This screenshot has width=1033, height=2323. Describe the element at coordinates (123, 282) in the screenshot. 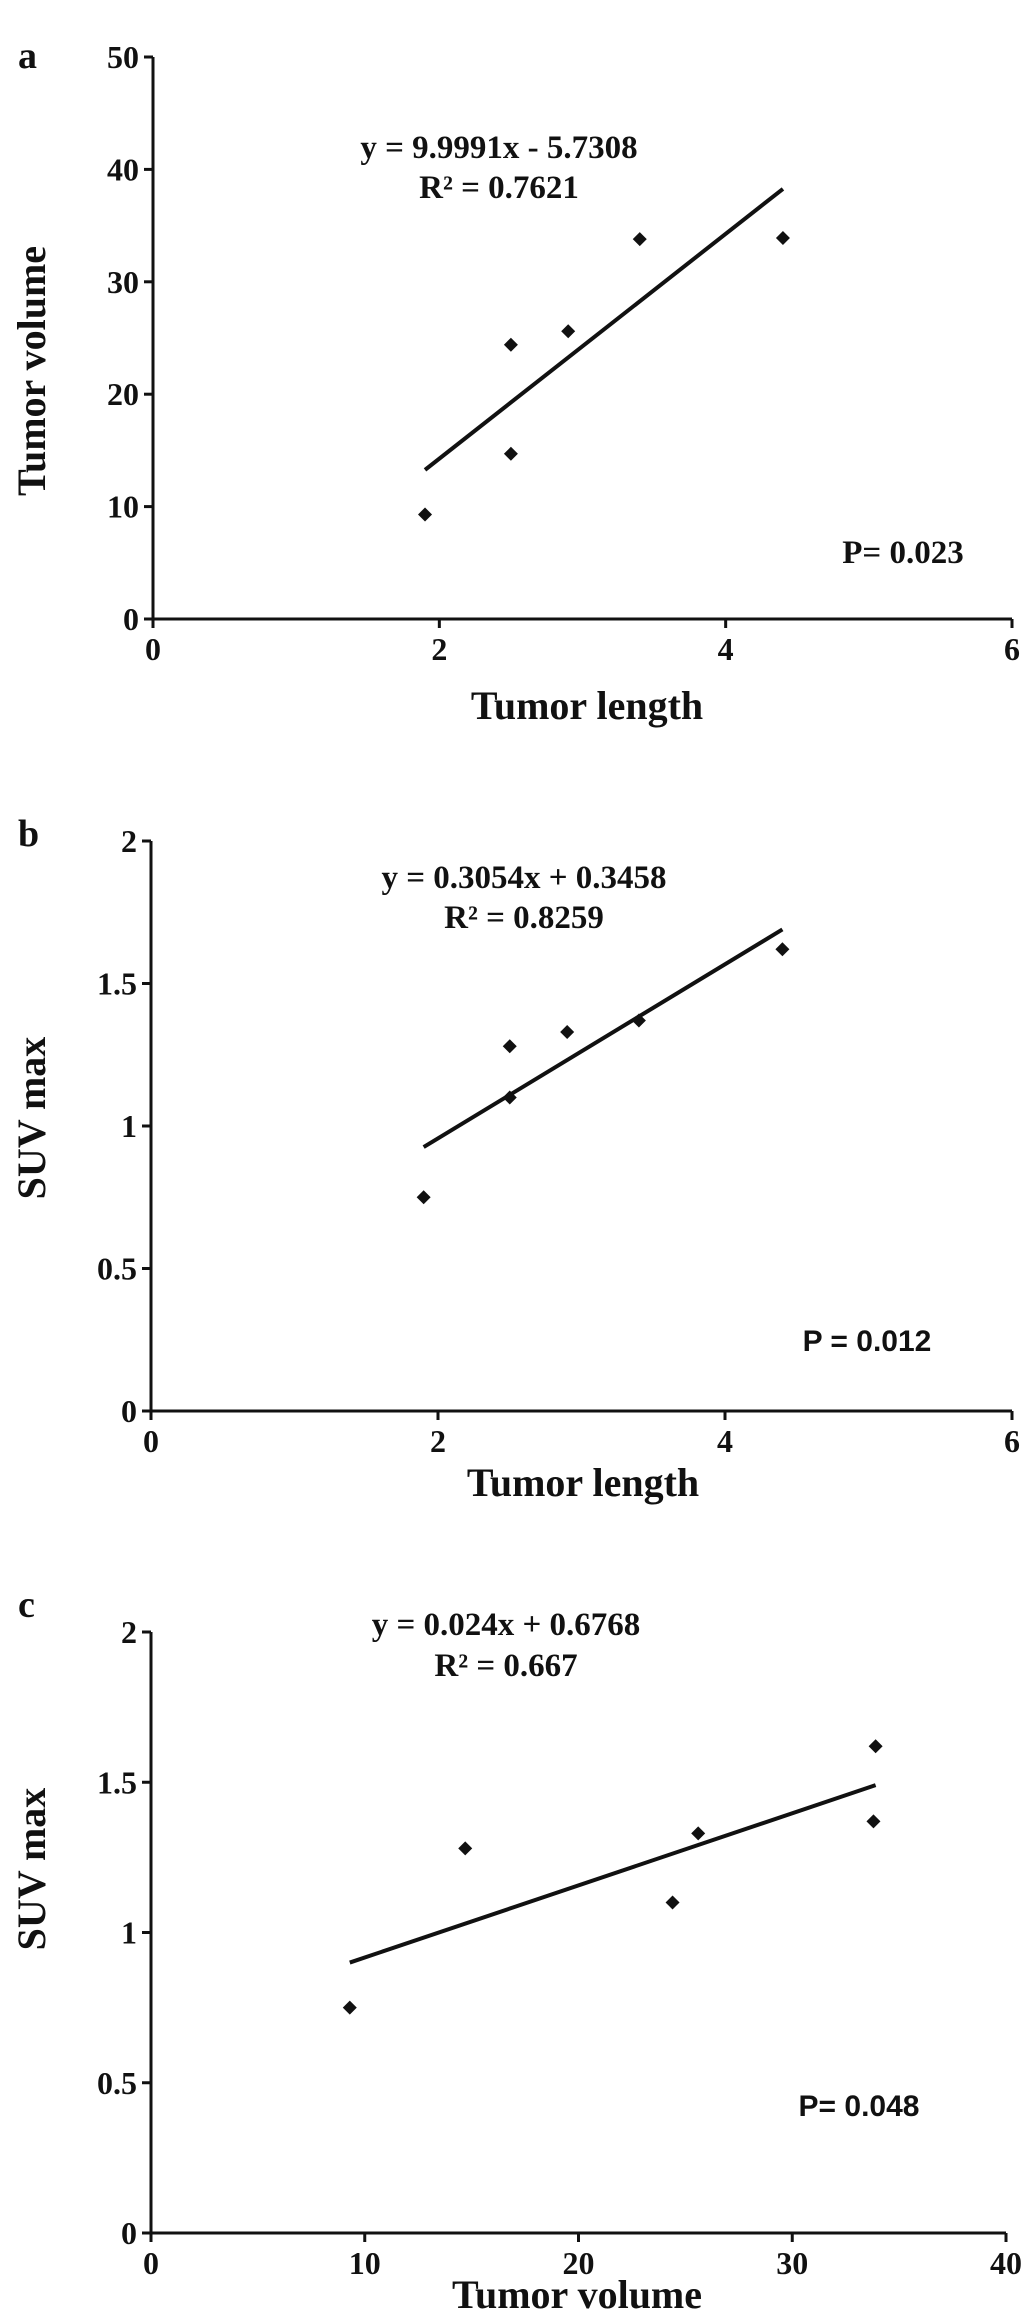

I see `y-tick-label: 30` at that location.